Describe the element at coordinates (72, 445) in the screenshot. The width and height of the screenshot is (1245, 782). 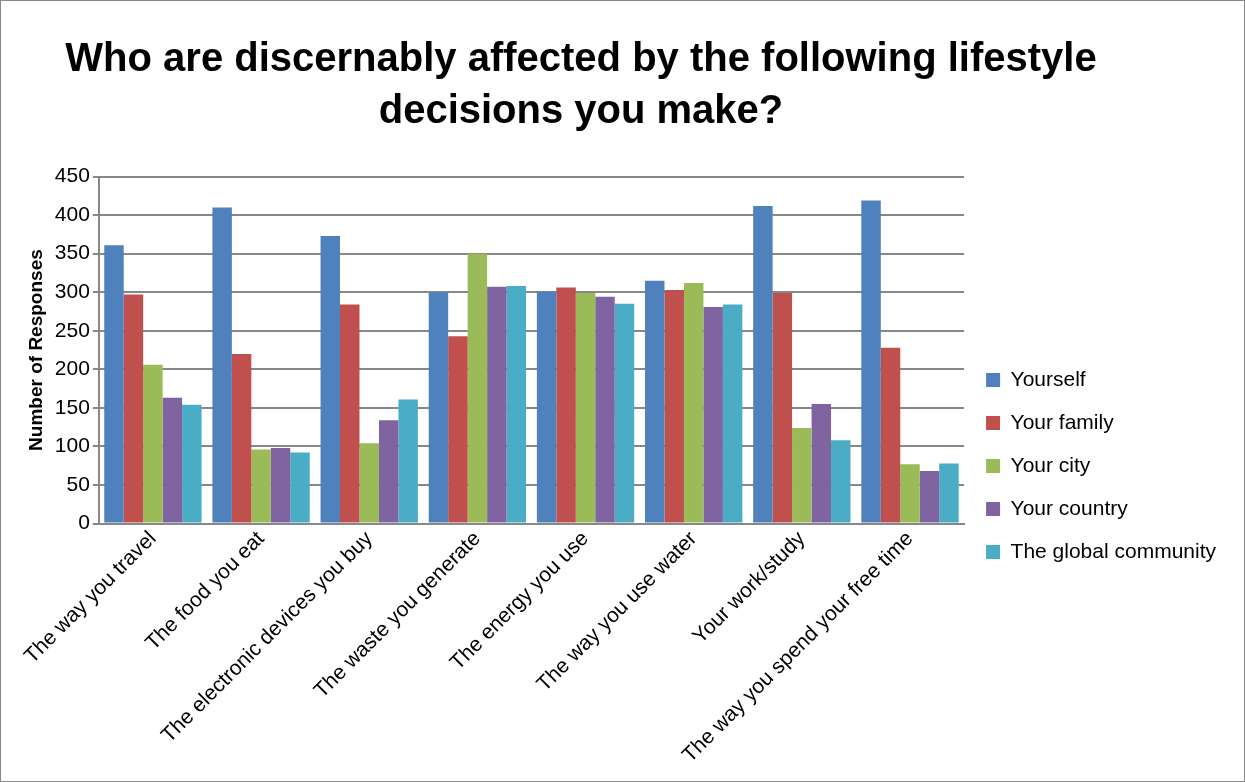
I see `y-tick-label: 100` at that location.